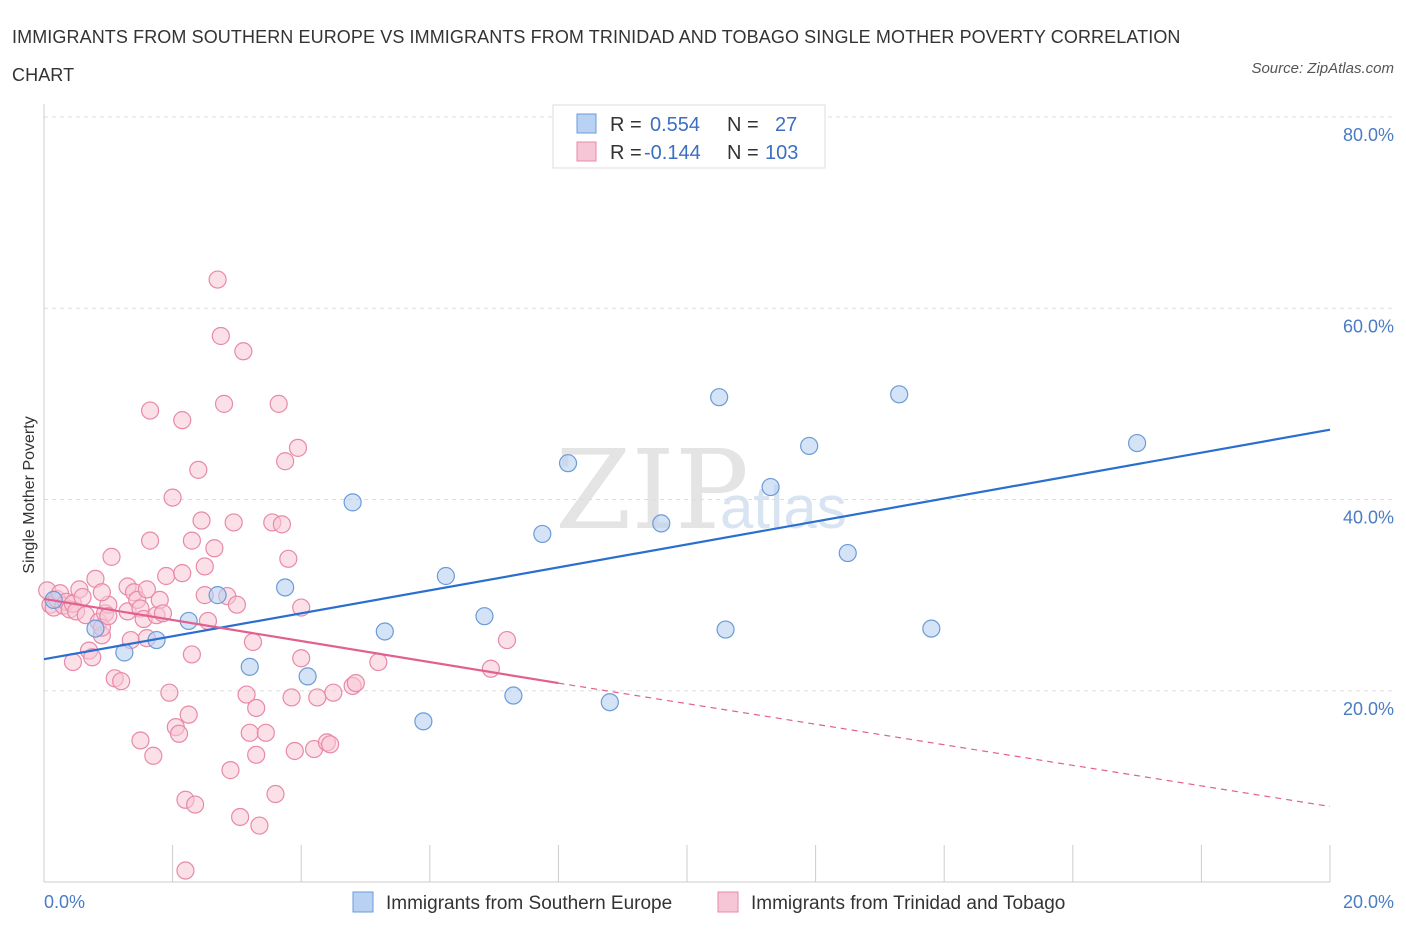 The image size is (1406, 930). What do you see at coordinates (781, 153) in the screenshot?
I see `legend-n-value-2: 103` at bounding box center [781, 153].